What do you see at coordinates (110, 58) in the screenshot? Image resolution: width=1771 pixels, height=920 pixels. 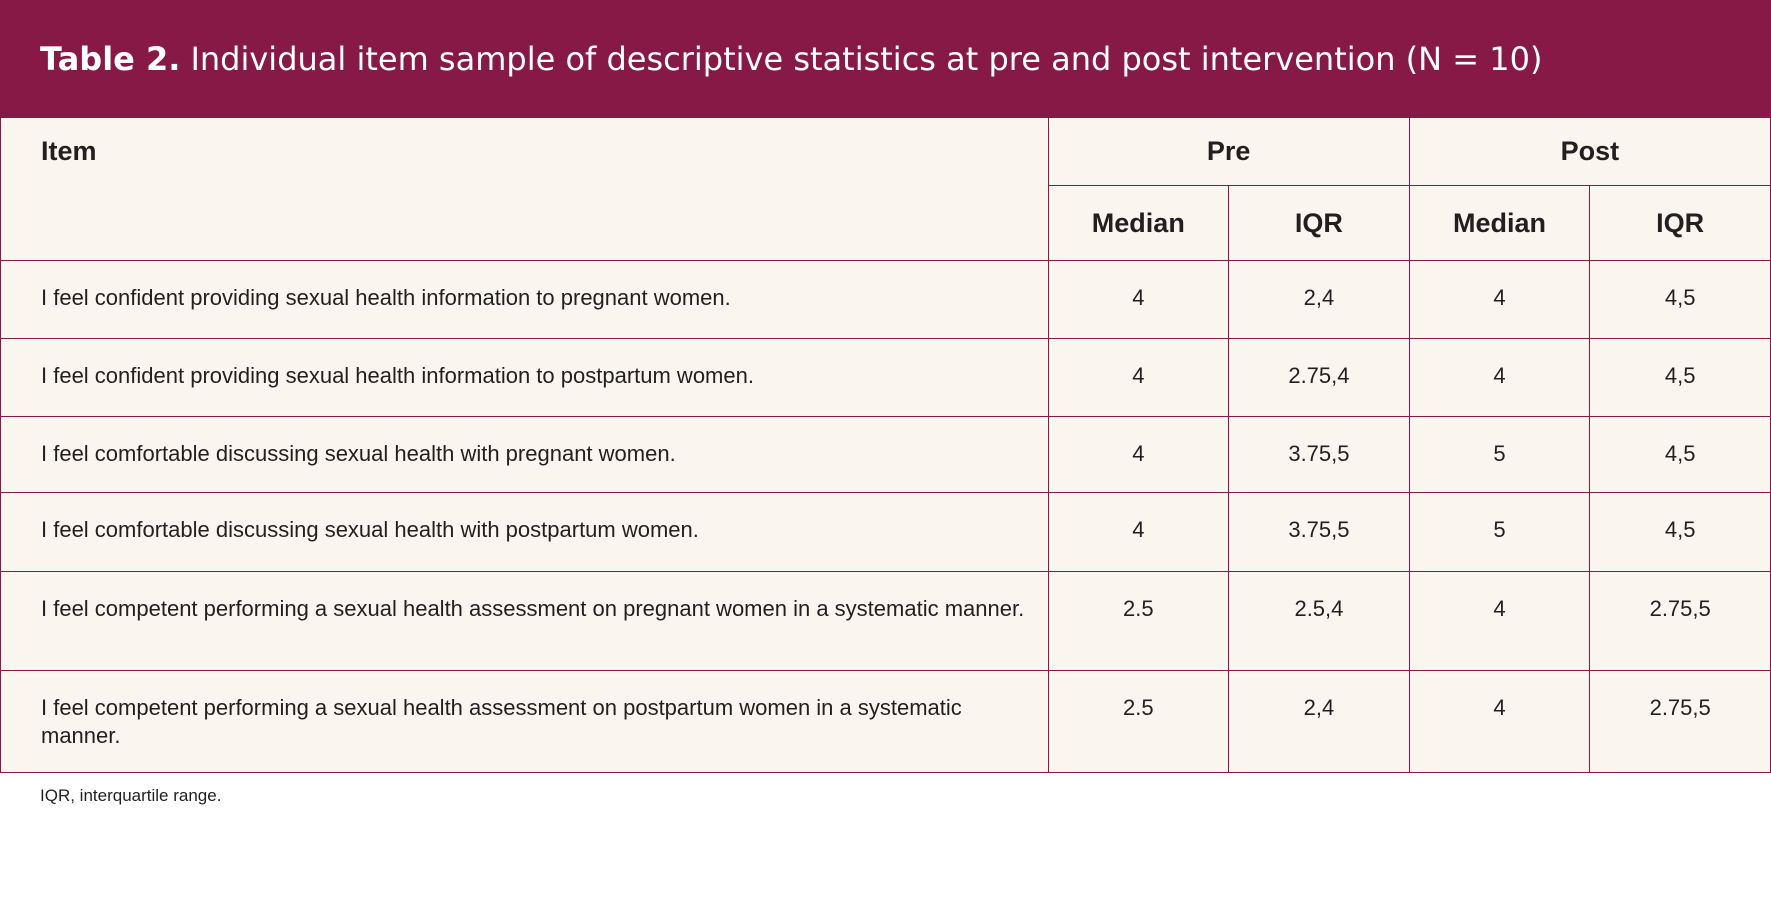 I see `table-label: Table 2.` at bounding box center [110, 58].